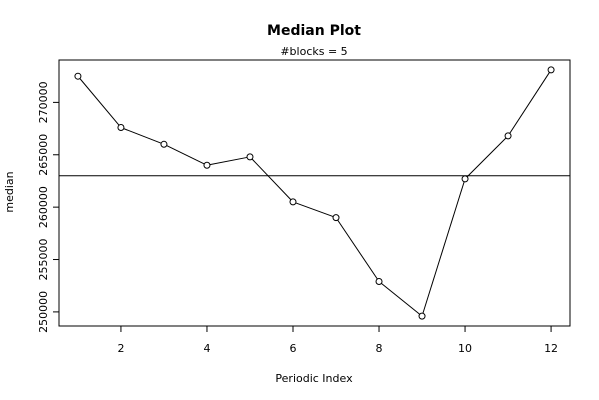  What do you see at coordinates (313, 51) in the screenshot?
I see `chart-subtitle: #blocks = 5` at bounding box center [313, 51].